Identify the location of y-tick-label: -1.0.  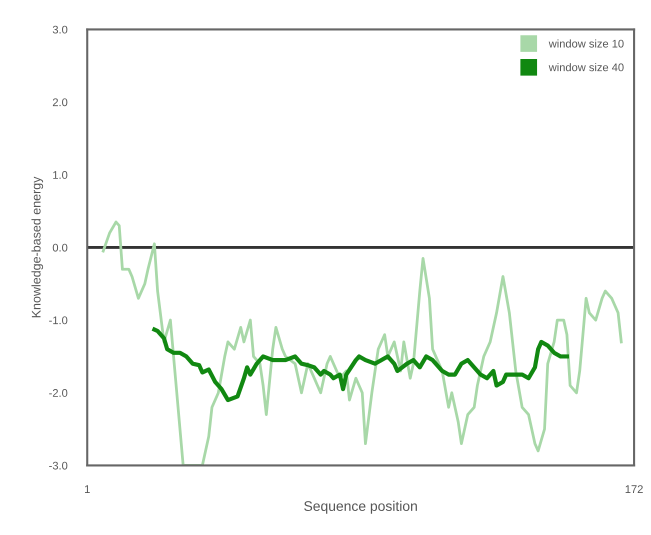
(58, 320).